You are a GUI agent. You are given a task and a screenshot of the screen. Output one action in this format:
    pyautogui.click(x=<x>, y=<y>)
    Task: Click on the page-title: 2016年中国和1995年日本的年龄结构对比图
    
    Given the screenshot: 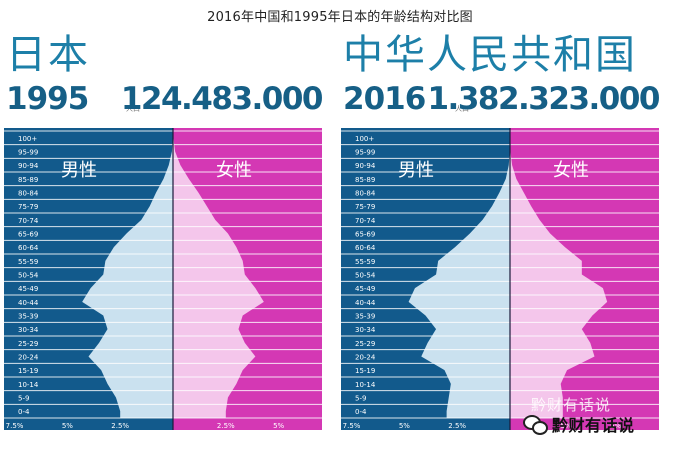 What is the action you would take?
    pyautogui.click(x=340, y=17)
    